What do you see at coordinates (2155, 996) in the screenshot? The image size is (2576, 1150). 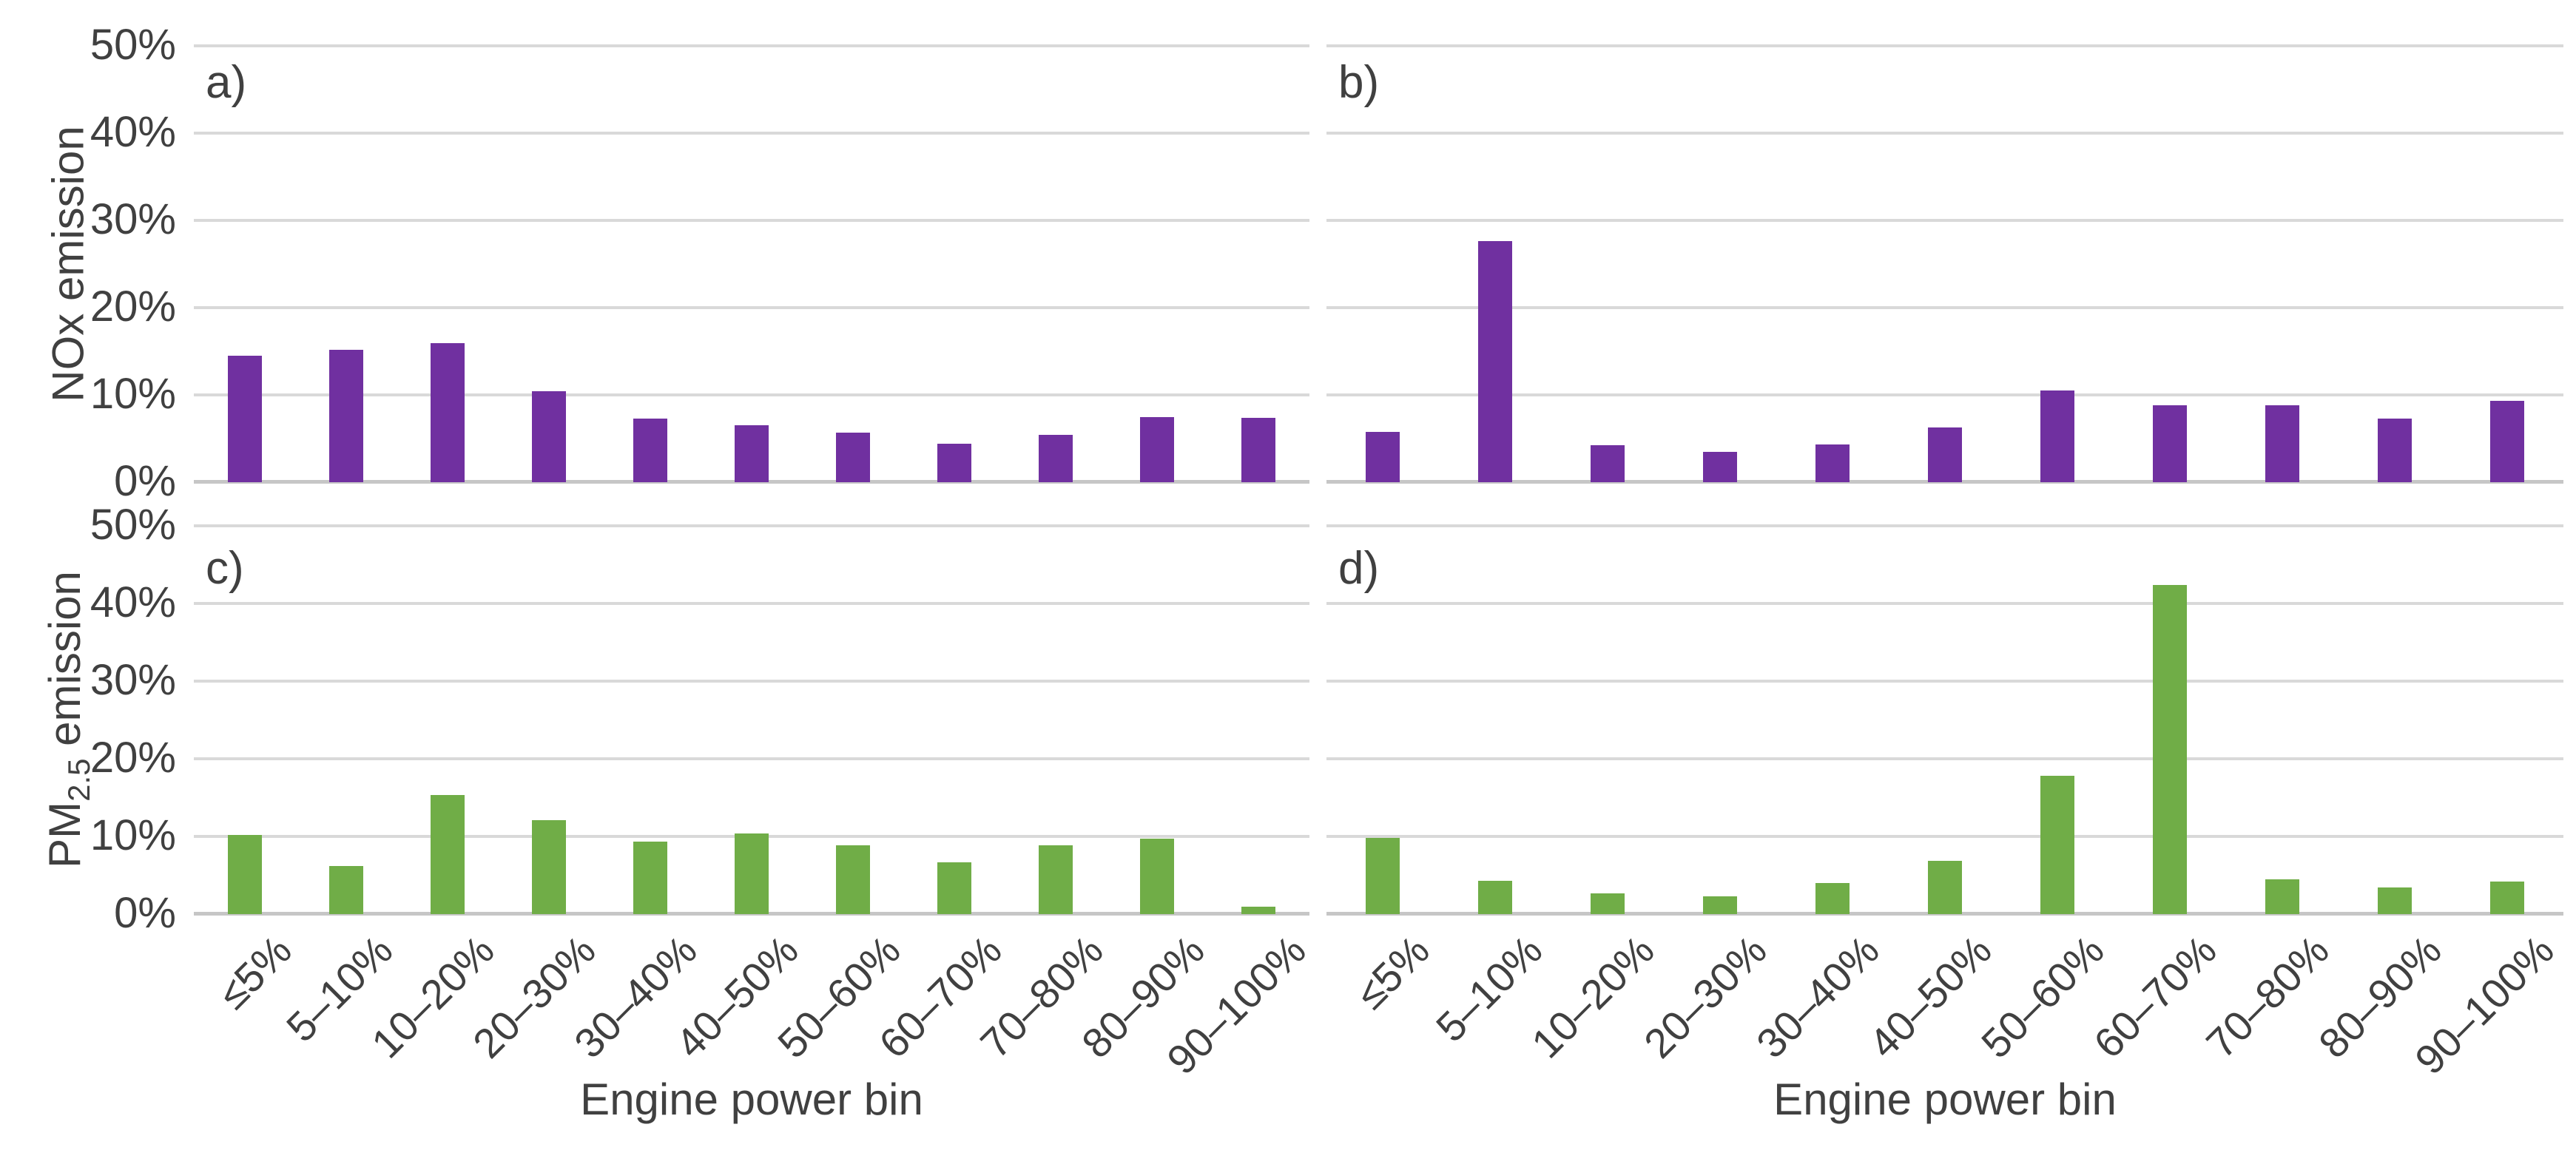 I see `x-tick-label: 60–70%` at bounding box center [2155, 996].